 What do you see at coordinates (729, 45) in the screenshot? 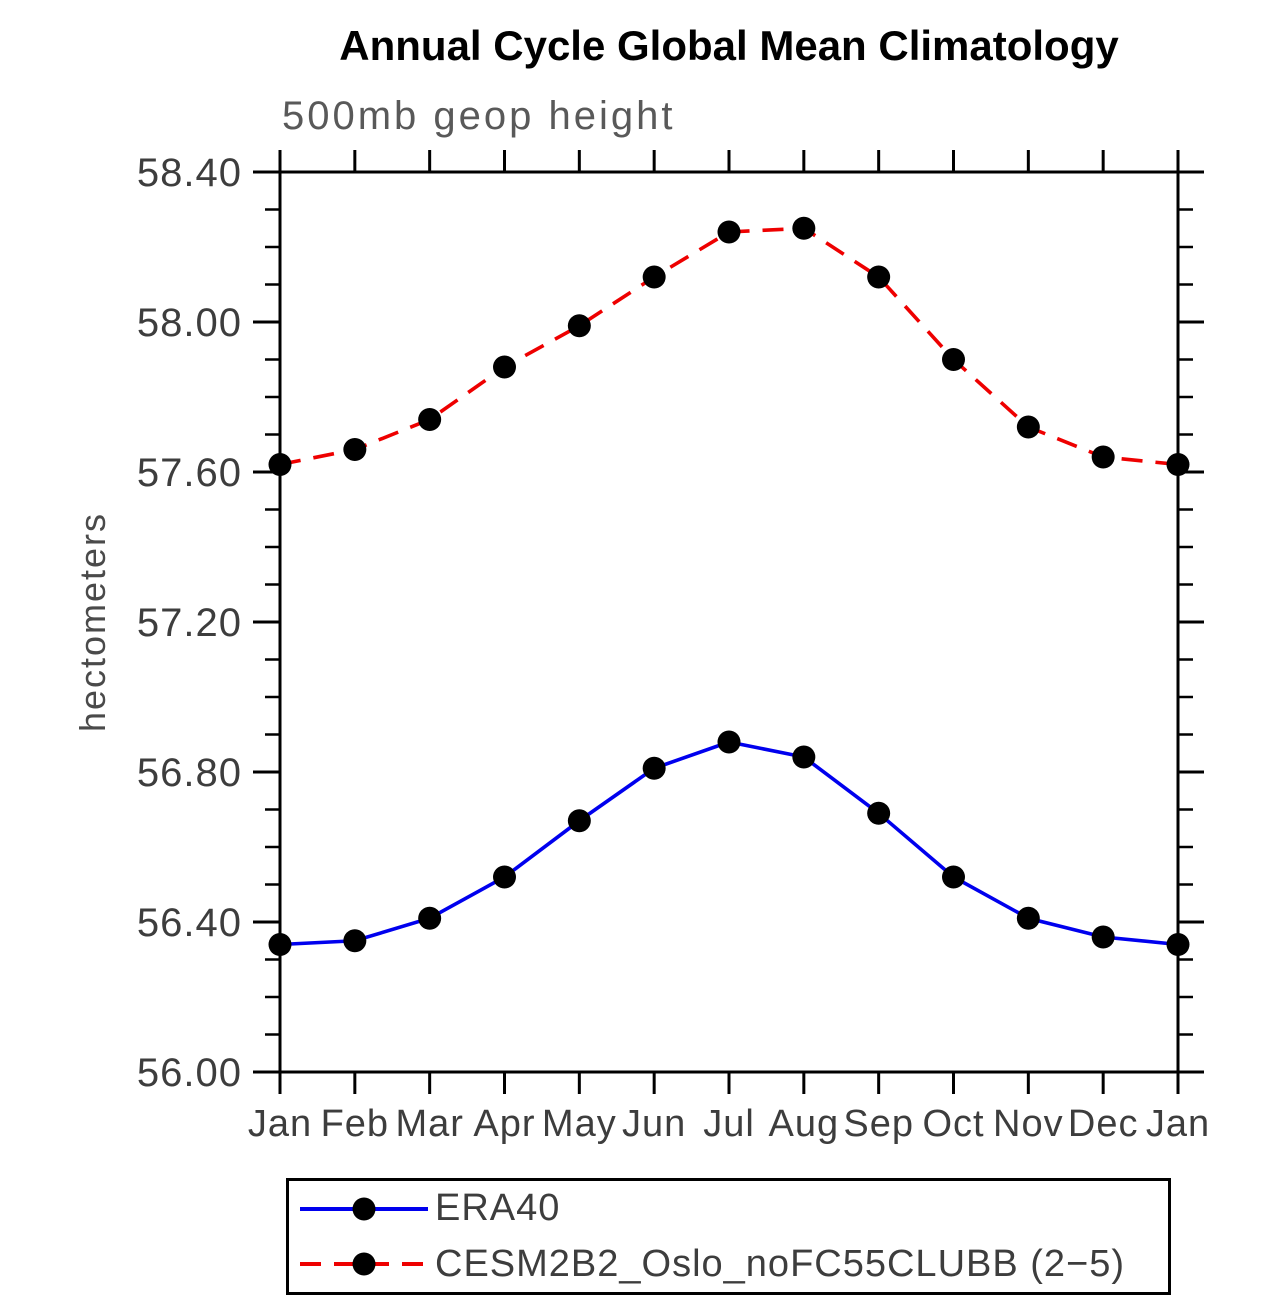
I see `chart-title: Annual Cycle Global Mean Climatology` at bounding box center [729, 45].